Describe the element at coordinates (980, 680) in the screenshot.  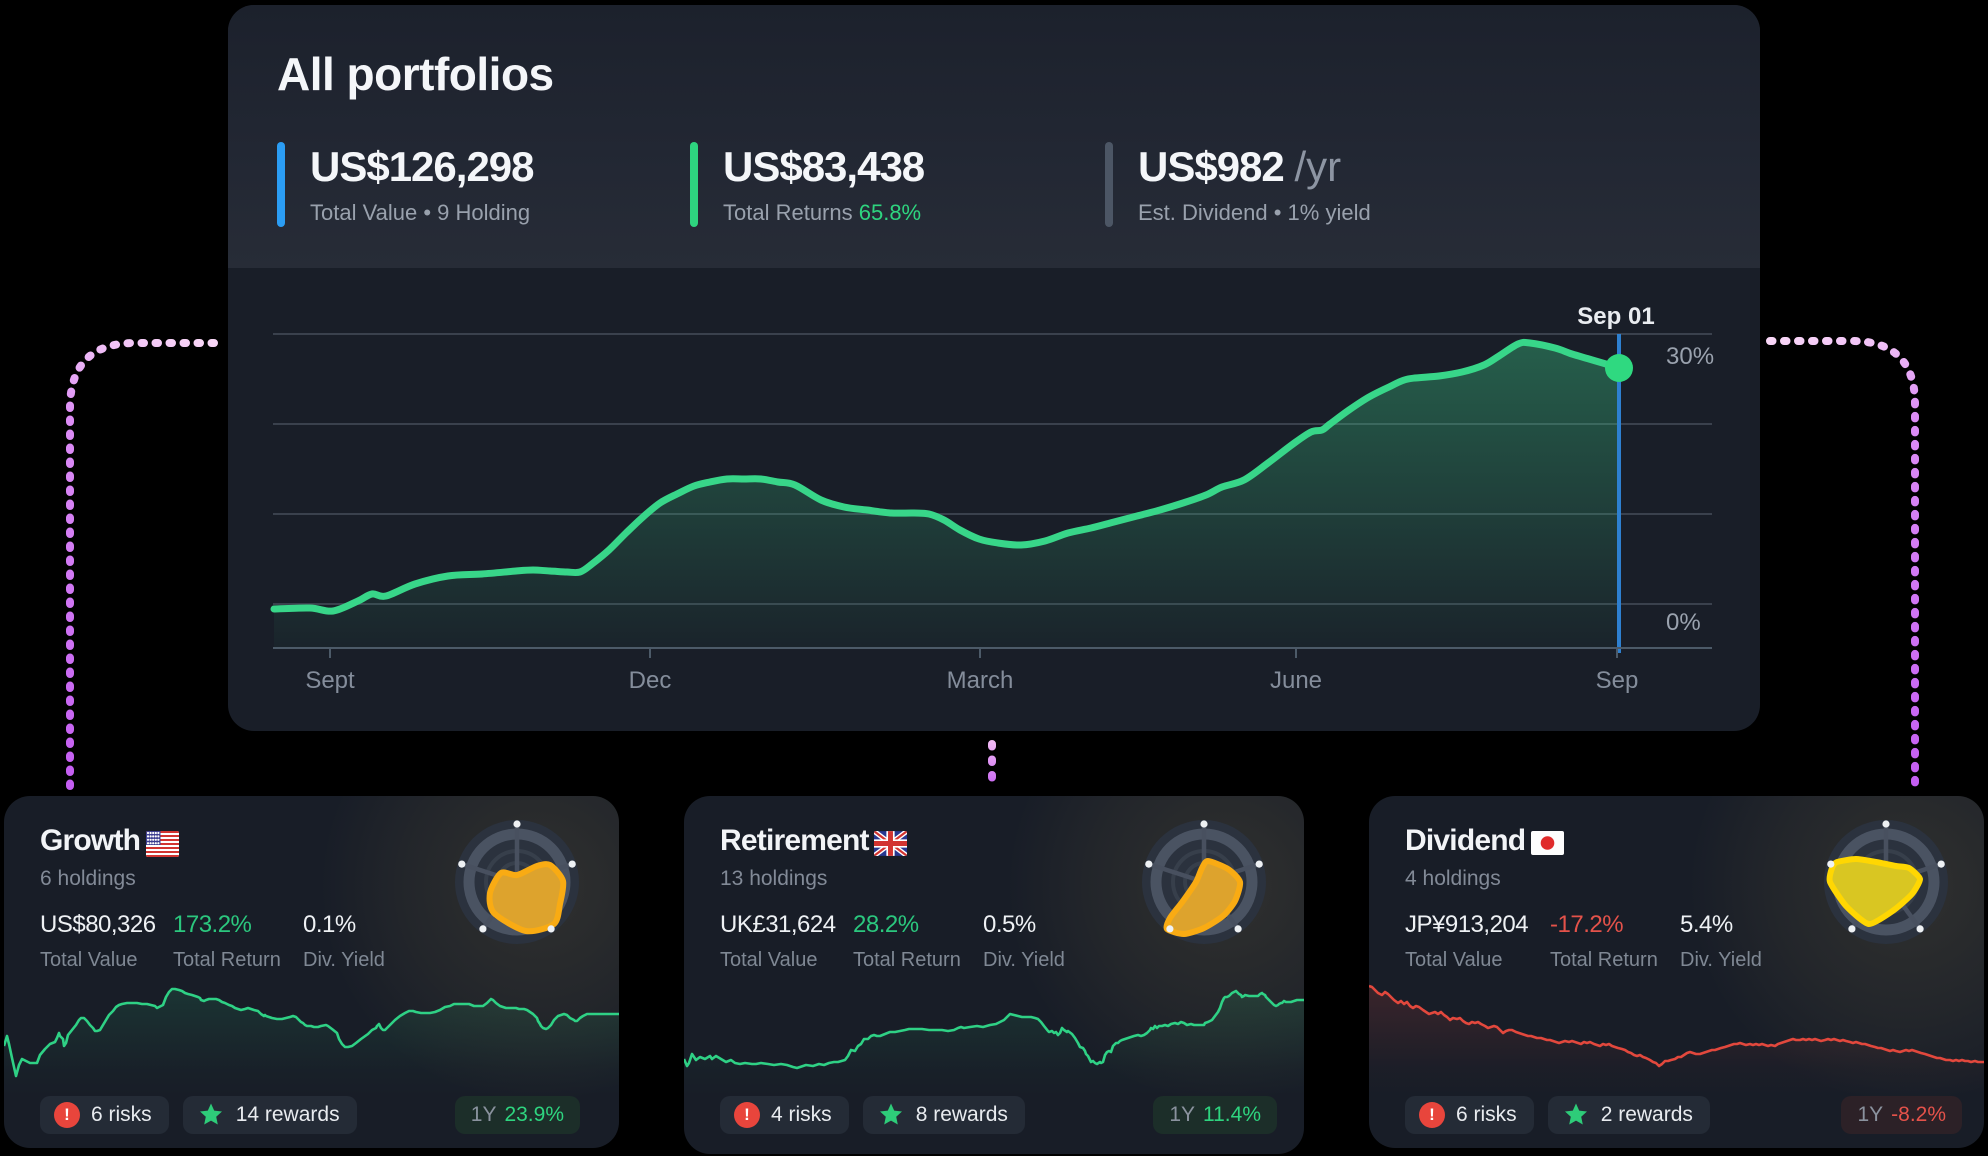
I see `svg-text: March` at that location.